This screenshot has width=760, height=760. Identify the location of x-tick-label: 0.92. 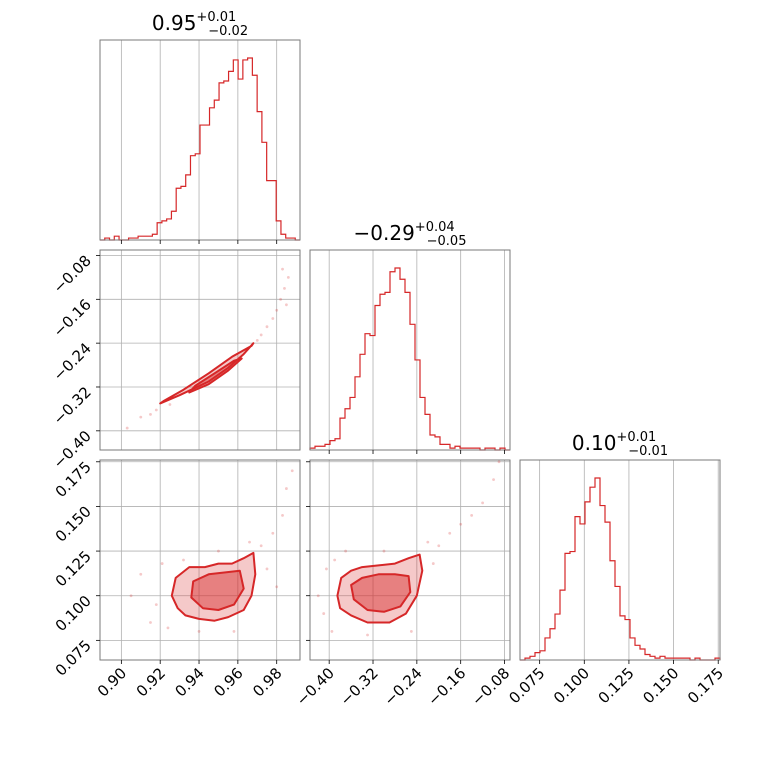
(151, 682).